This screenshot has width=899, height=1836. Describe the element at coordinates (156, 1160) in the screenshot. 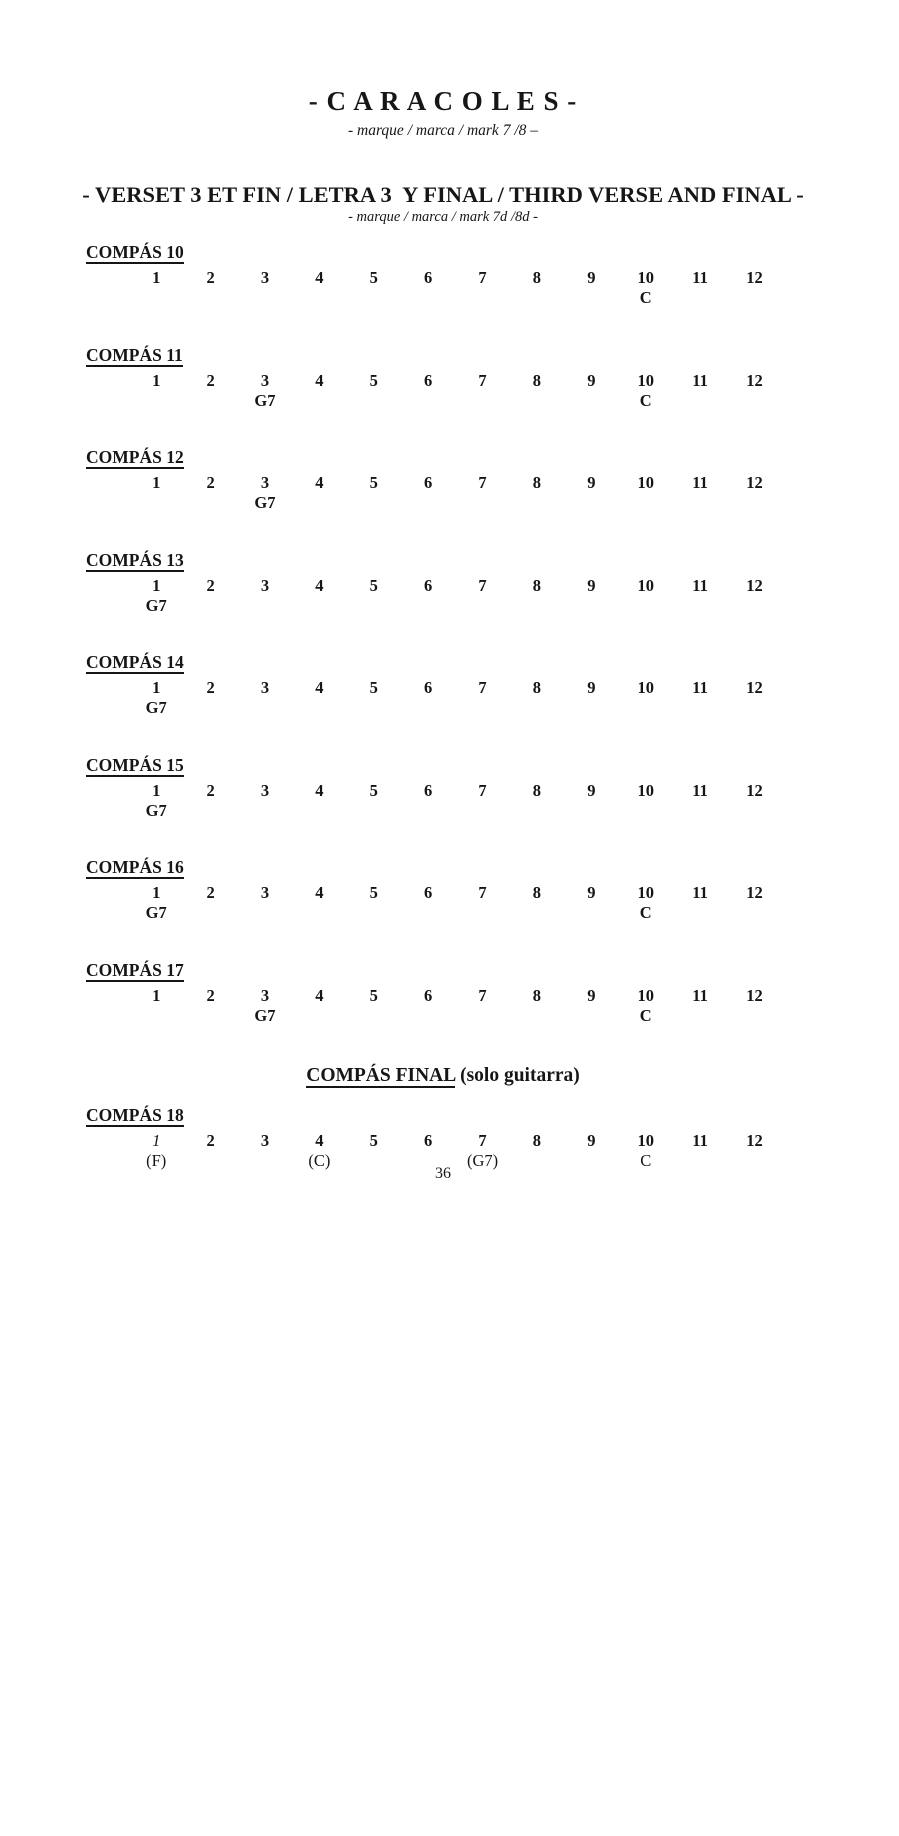

I see `chord-label: (F)` at that location.